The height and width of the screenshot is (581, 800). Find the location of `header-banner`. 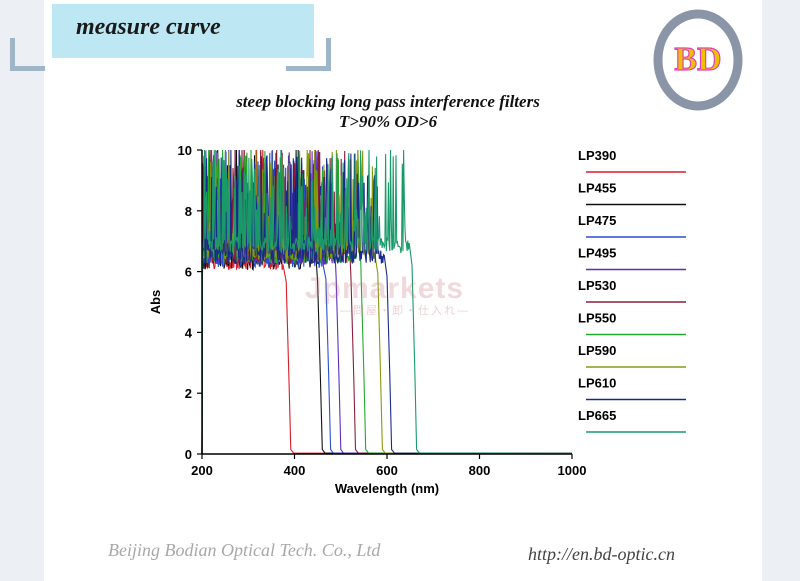

header-banner is located at coordinates (183, 31).